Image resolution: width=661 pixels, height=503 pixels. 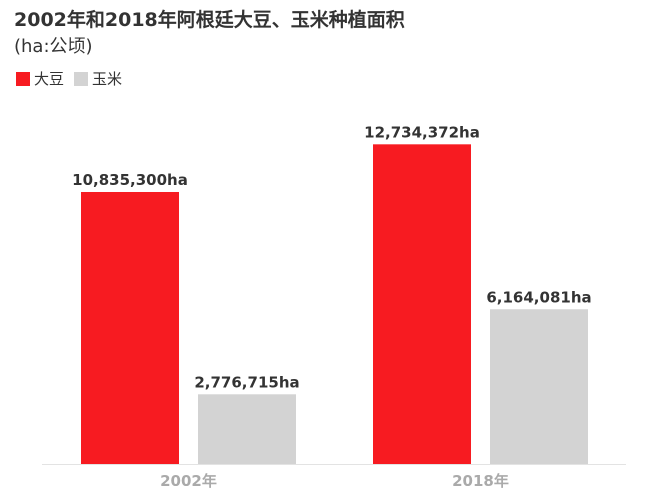 What do you see at coordinates (49, 79) in the screenshot?
I see `legend-label-soybean: 大豆` at bounding box center [49, 79].